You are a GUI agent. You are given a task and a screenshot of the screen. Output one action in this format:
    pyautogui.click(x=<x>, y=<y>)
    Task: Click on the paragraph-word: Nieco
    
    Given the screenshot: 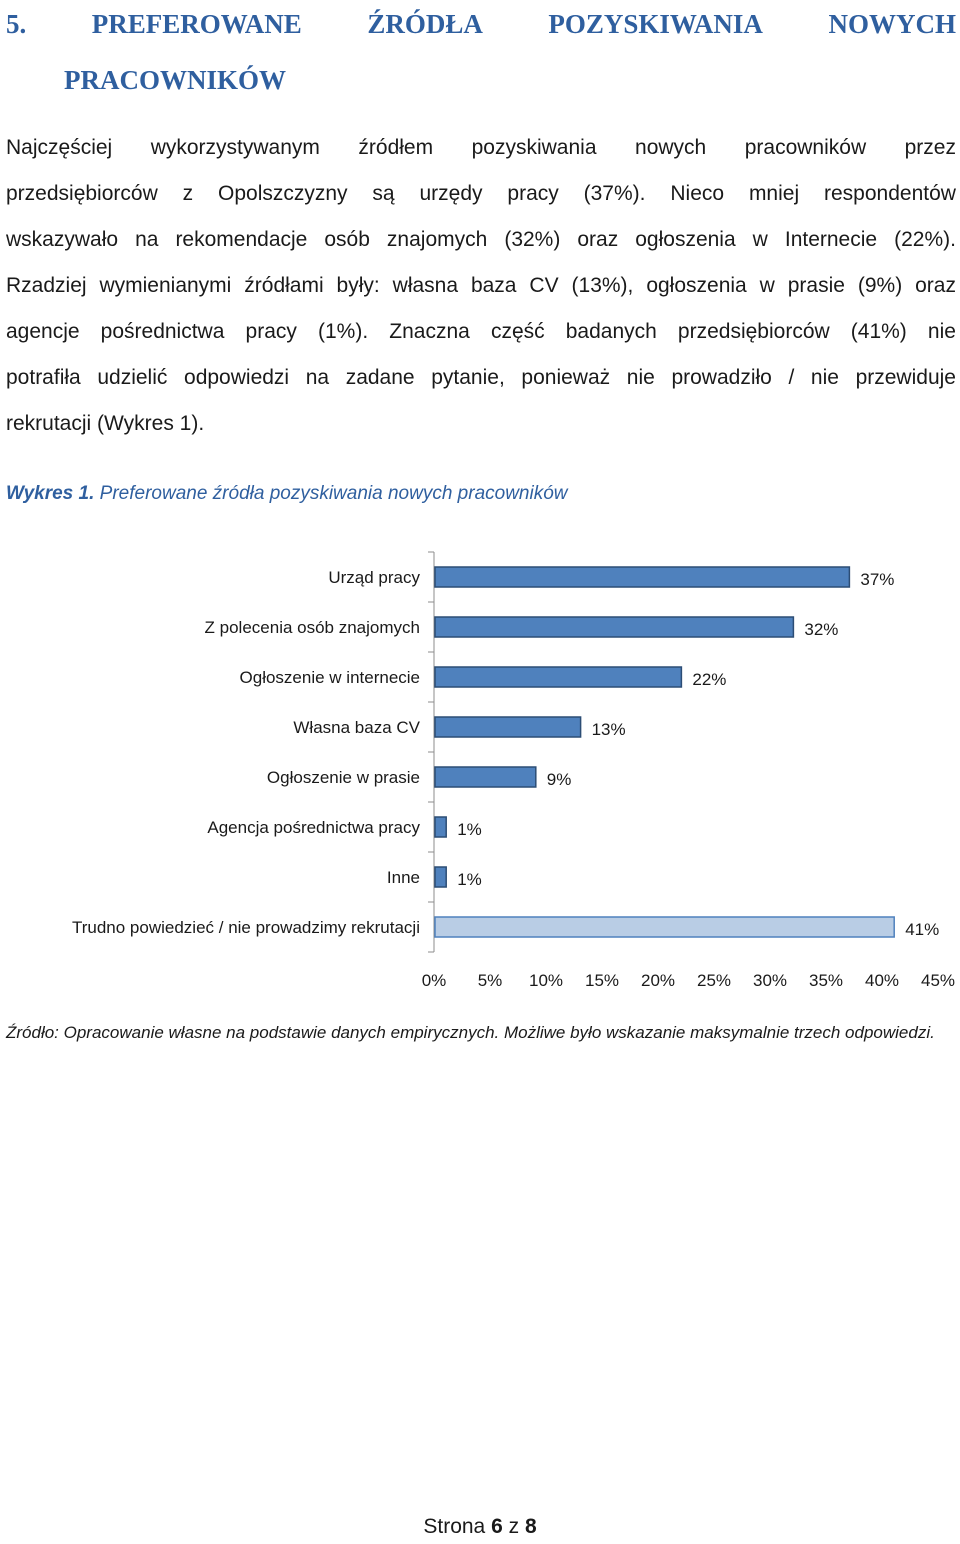 What is the action you would take?
    pyautogui.click(x=697, y=193)
    